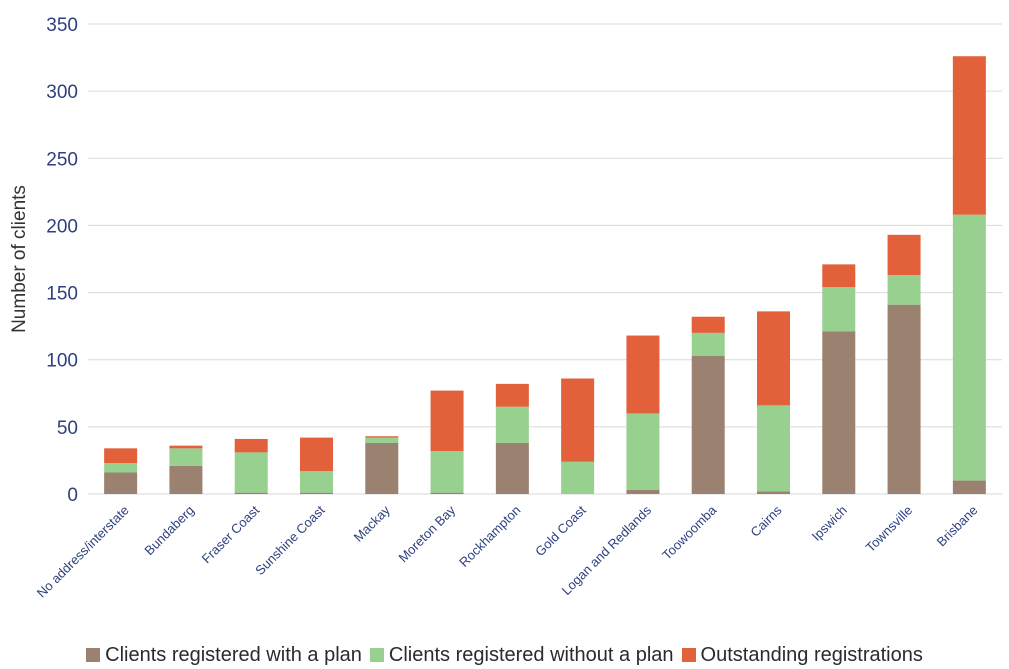 This screenshot has width=1009, height=669. I want to click on x-tick-label: Townsville, so click(889, 529).